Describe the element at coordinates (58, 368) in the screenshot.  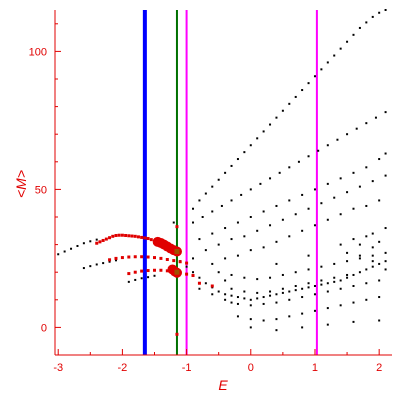
I see `x-tick-label-1: -3` at that location.